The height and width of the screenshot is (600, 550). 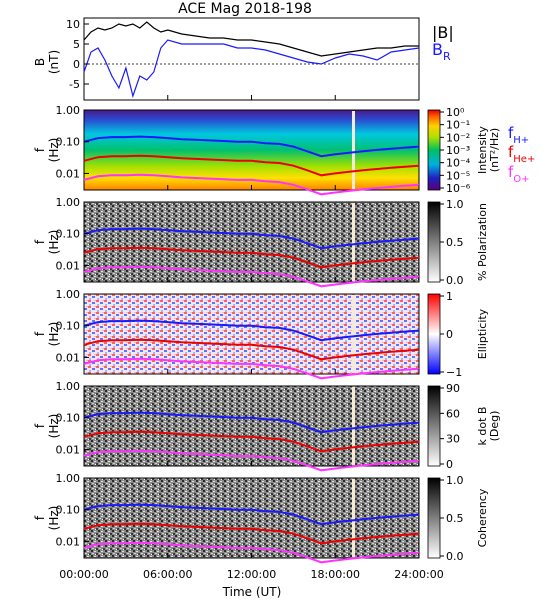 What do you see at coordinates (251, 422) in the screenshot?
I see `kdotb-fh-line` at bounding box center [251, 422].